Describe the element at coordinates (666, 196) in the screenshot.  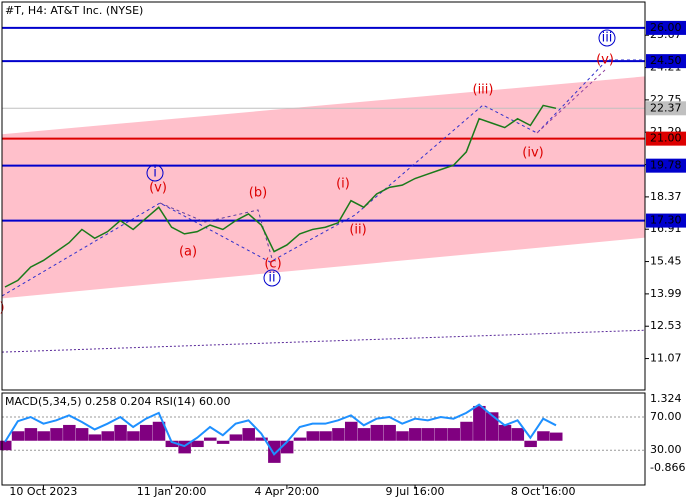
I see `y-tick-label: 18.37` at that location.